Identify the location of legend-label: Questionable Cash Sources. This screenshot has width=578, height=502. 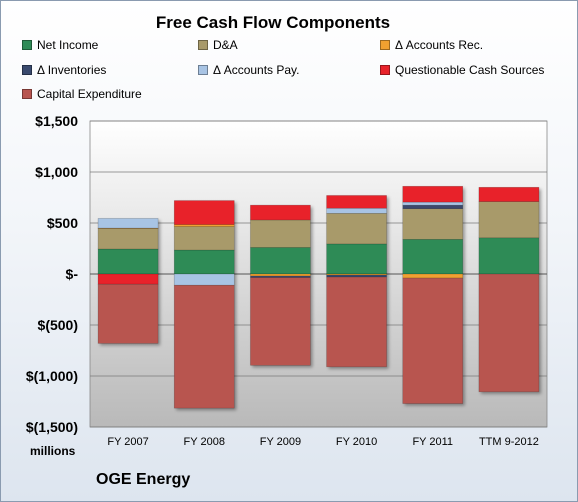
(470, 70).